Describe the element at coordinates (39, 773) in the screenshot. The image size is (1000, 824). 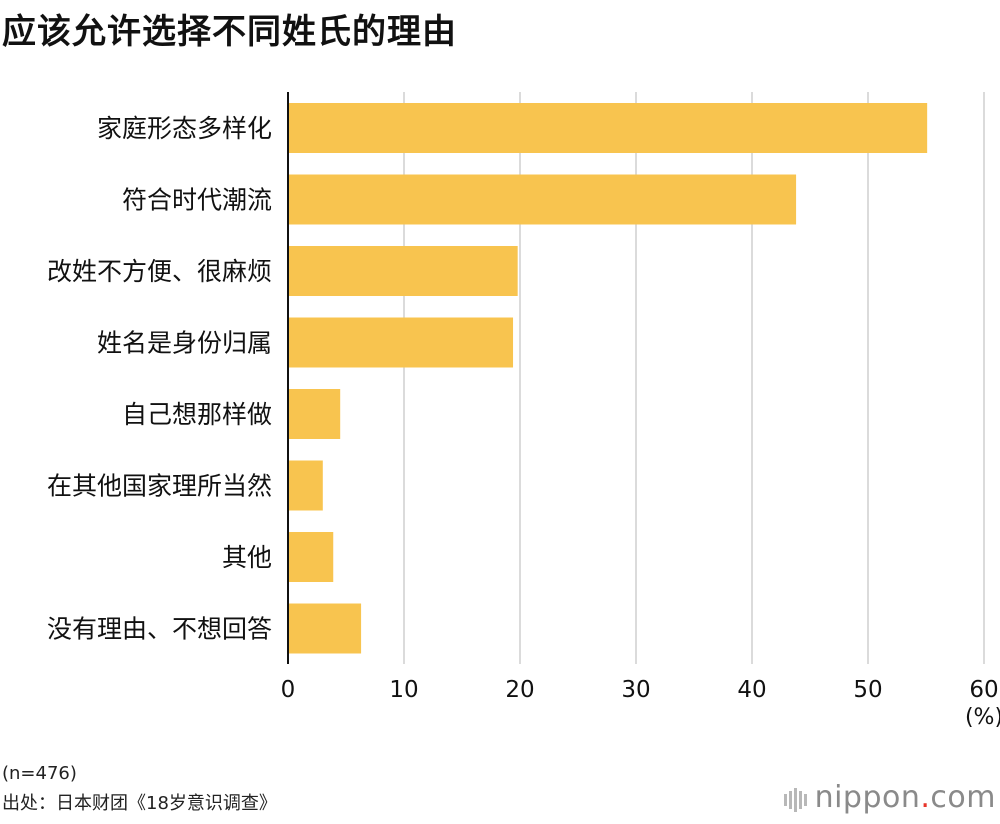
I see `sample-size-note: (n=476)` at that location.